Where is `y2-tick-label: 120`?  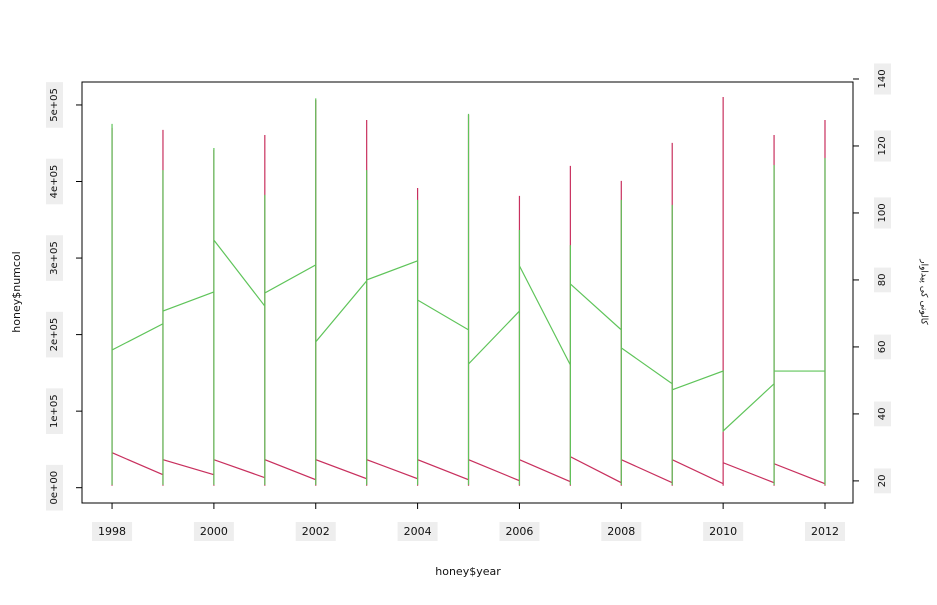
y2-tick-label: 120 is located at coordinates (882, 145).